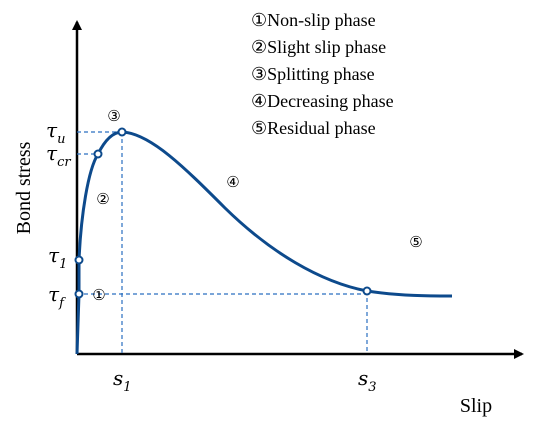  Describe the element at coordinates (79, 294) in the screenshot. I see `tau-f-marker` at that location.